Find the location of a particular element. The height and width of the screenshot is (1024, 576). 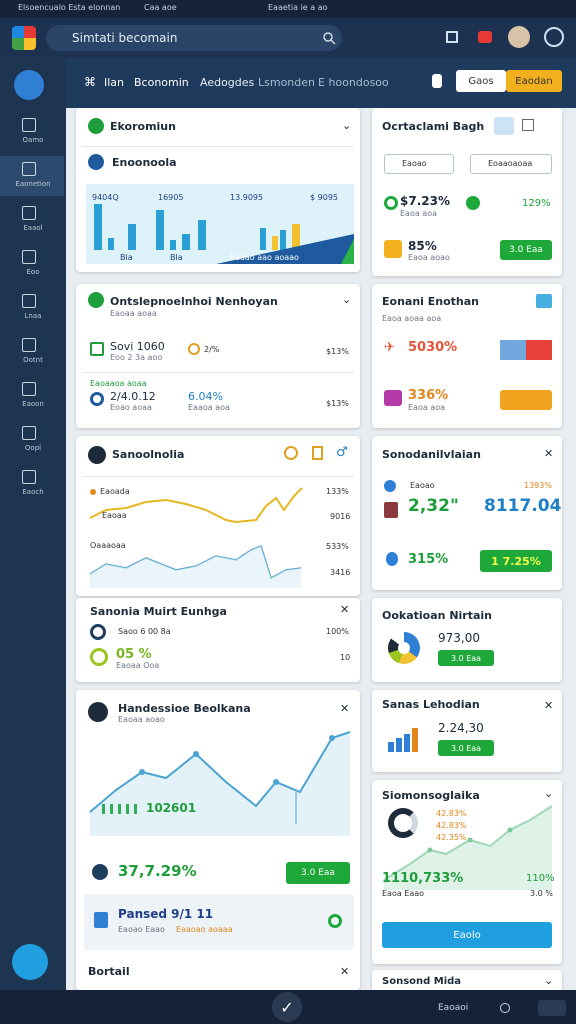

promo-action is located at coordinates (335, 921).